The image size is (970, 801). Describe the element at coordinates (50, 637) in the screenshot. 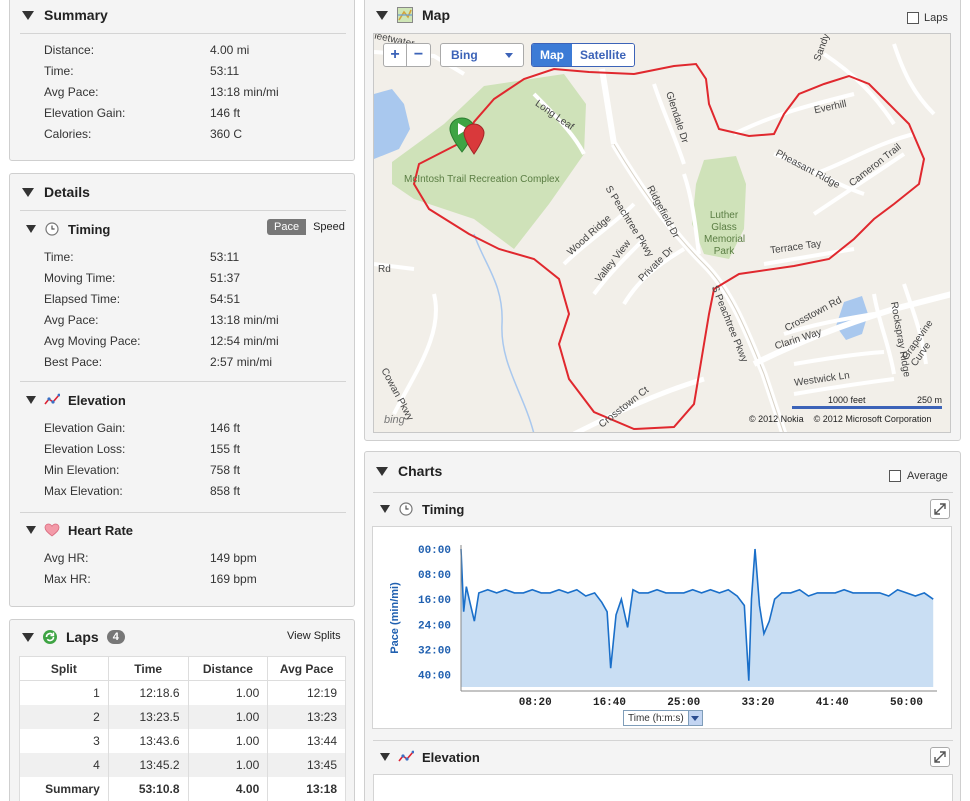

I see `laps-refresh-icon` at that location.